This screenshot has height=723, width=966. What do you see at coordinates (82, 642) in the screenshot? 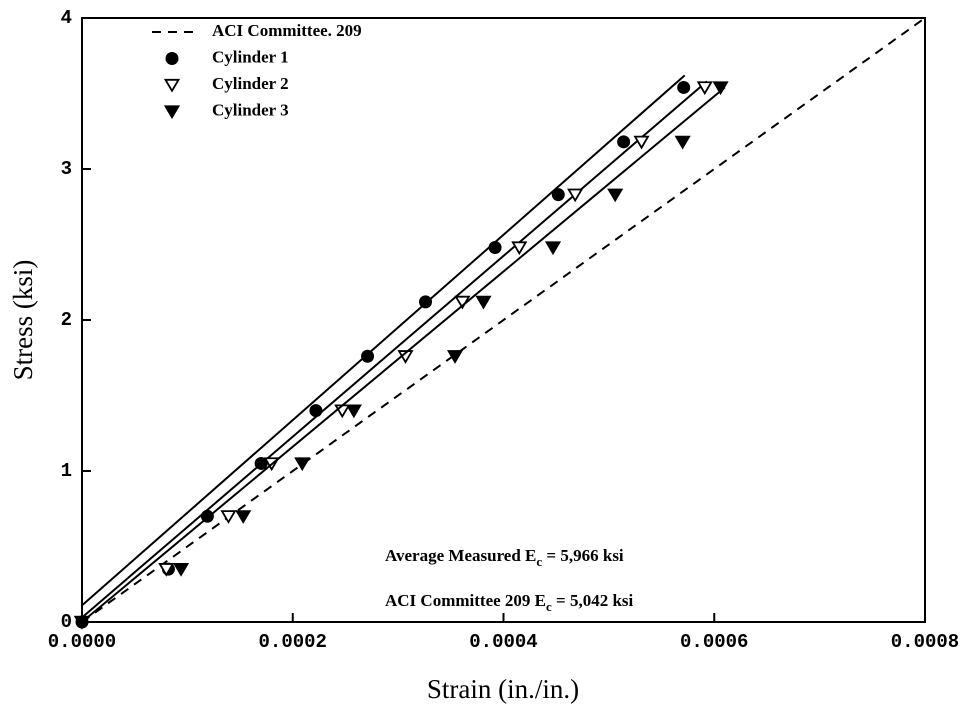
I see `x-tick-label: 0.0000` at bounding box center [82, 642].